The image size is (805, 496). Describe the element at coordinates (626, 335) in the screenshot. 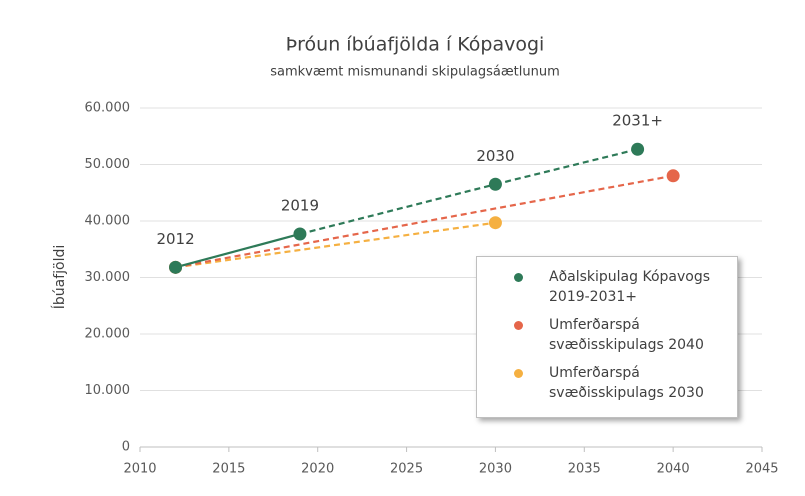

I see `legend-label: Umferðarspá svæðisskipulags 2040` at that location.